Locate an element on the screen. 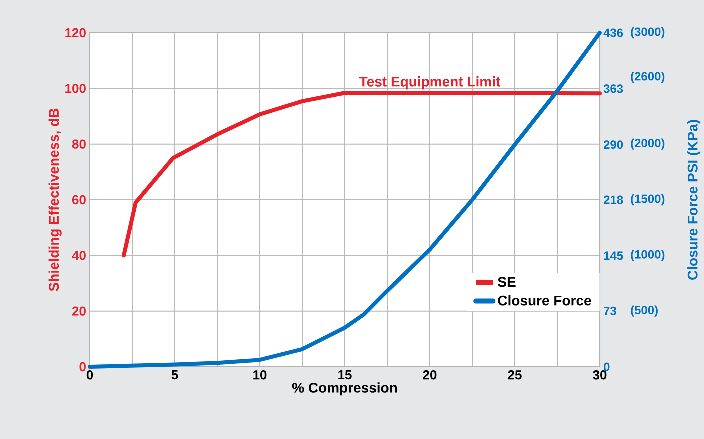 Image resolution: width=704 pixels, height=439 pixels. x-tick-label: 25 is located at coordinates (515, 375).